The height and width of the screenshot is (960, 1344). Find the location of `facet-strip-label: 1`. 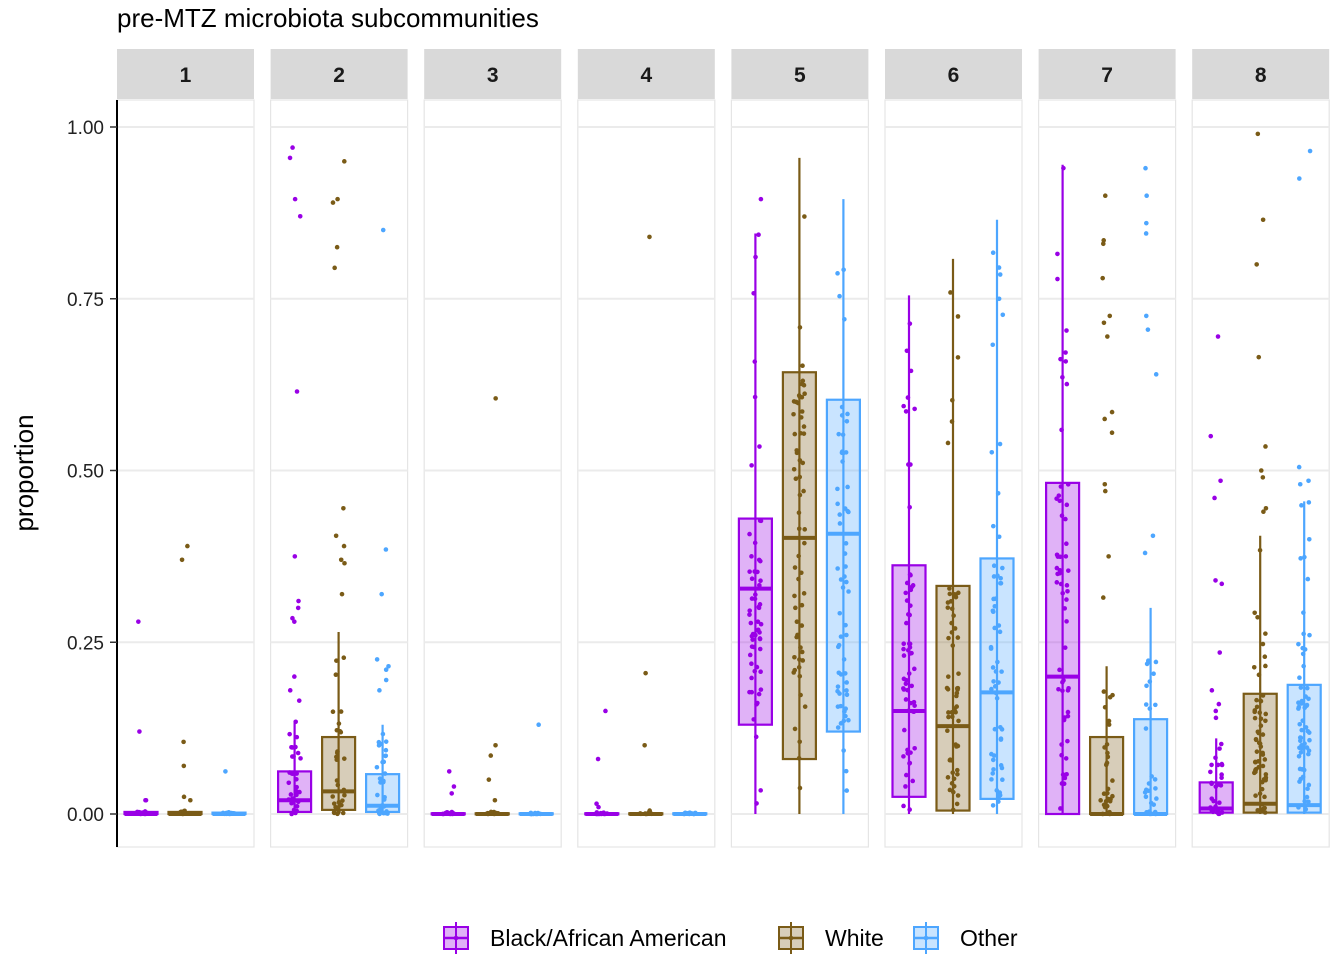

facet-strip-label: 1 is located at coordinates (186, 75).